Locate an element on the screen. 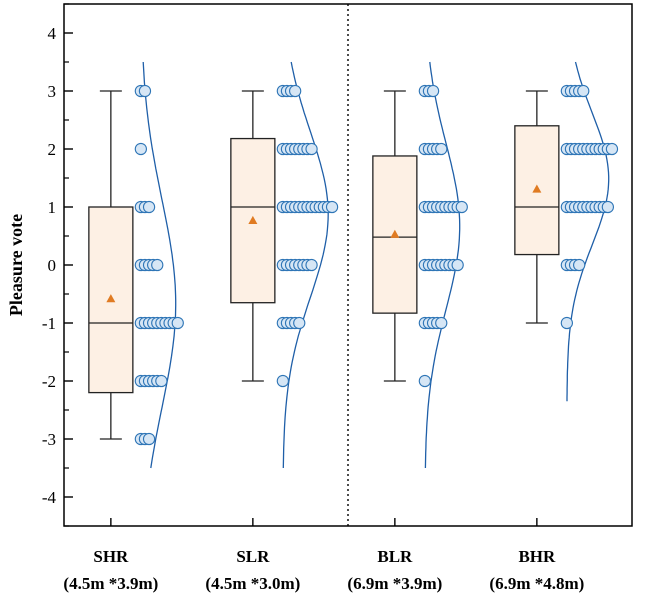  y-tick-label: 1 is located at coordinates (52, 207).